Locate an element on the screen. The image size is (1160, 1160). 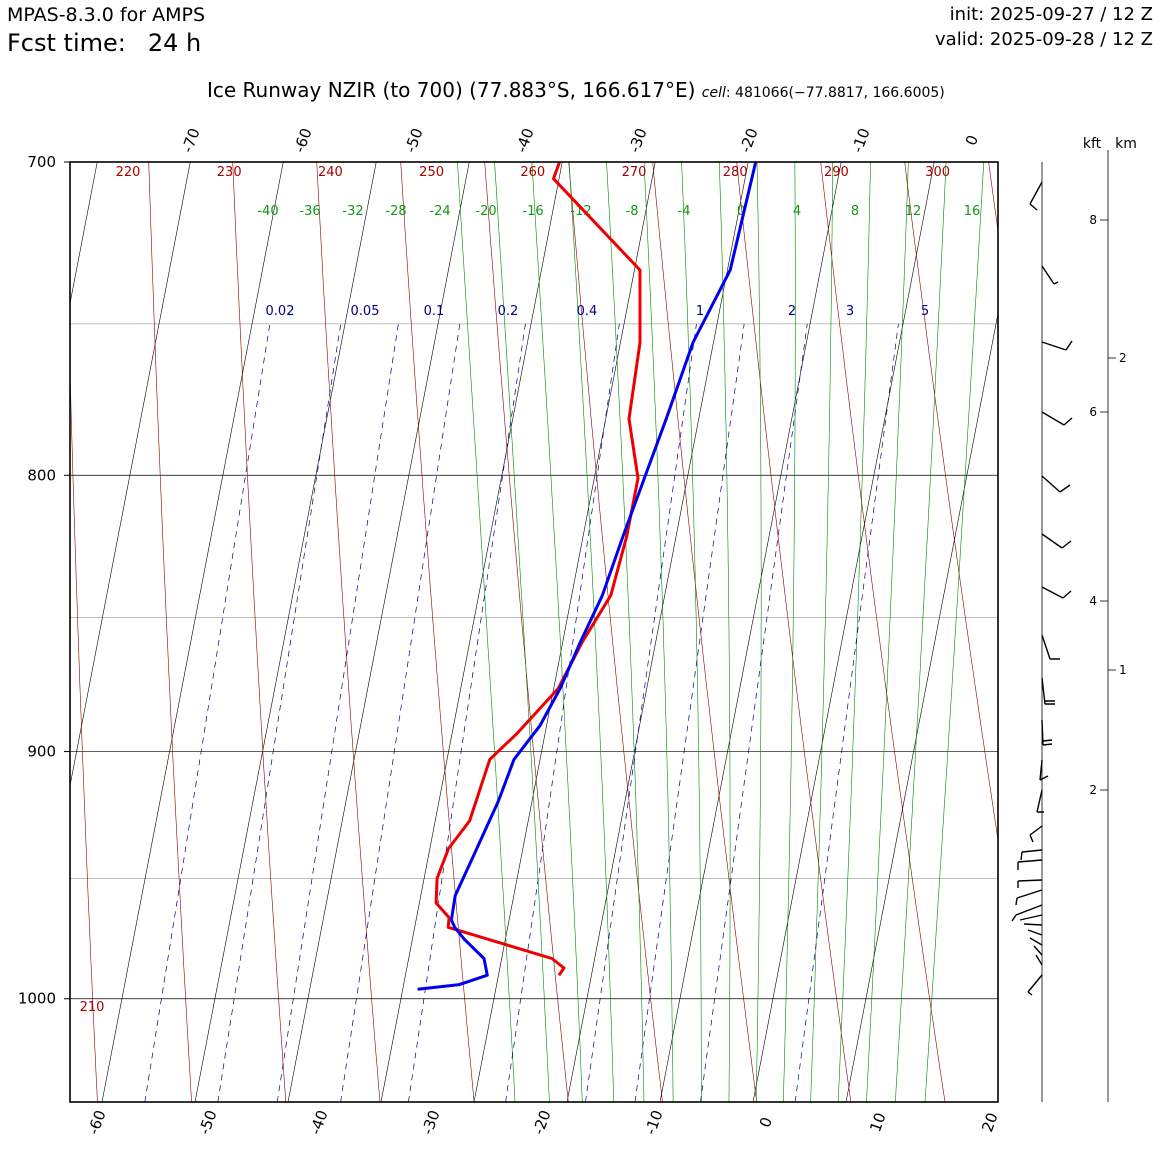
top-temperature-tick-label: -70 is located at coordinates (190, 140).